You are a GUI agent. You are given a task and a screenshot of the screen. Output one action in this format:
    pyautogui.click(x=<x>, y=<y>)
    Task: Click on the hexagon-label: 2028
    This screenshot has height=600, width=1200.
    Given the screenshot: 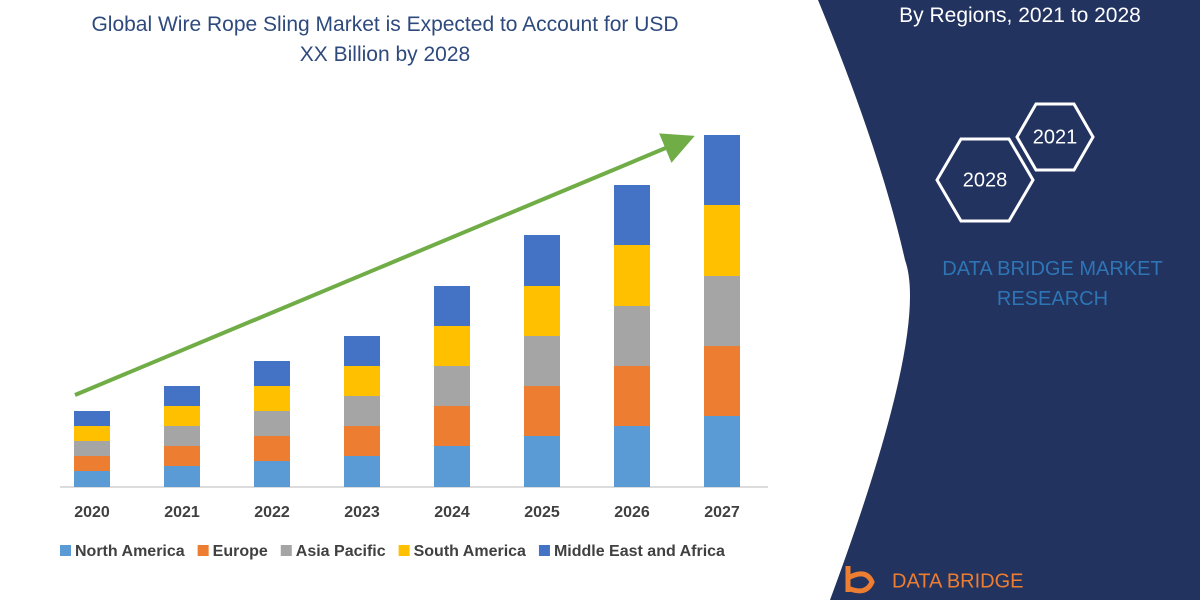 What is the action you would take?
    pyautogui.click(x=985, y=180)
    